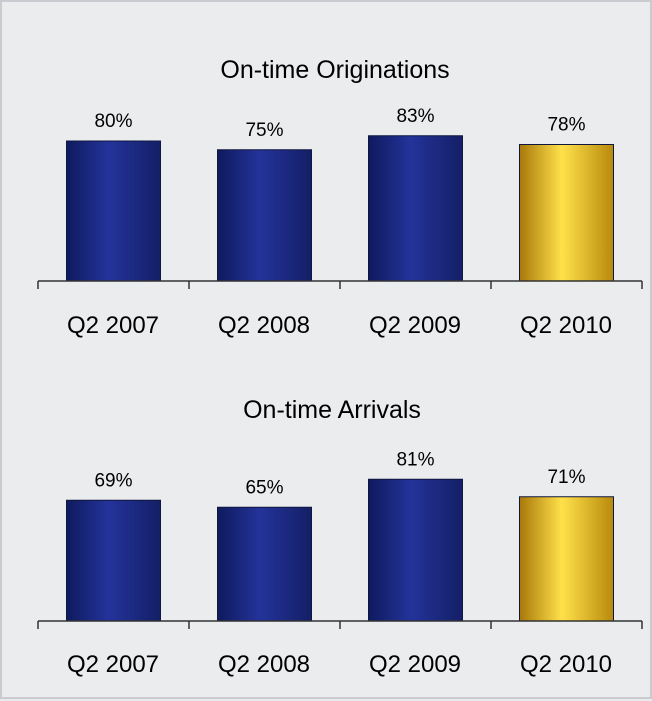  I want to click on data-label: 78%, so click(566, 125).